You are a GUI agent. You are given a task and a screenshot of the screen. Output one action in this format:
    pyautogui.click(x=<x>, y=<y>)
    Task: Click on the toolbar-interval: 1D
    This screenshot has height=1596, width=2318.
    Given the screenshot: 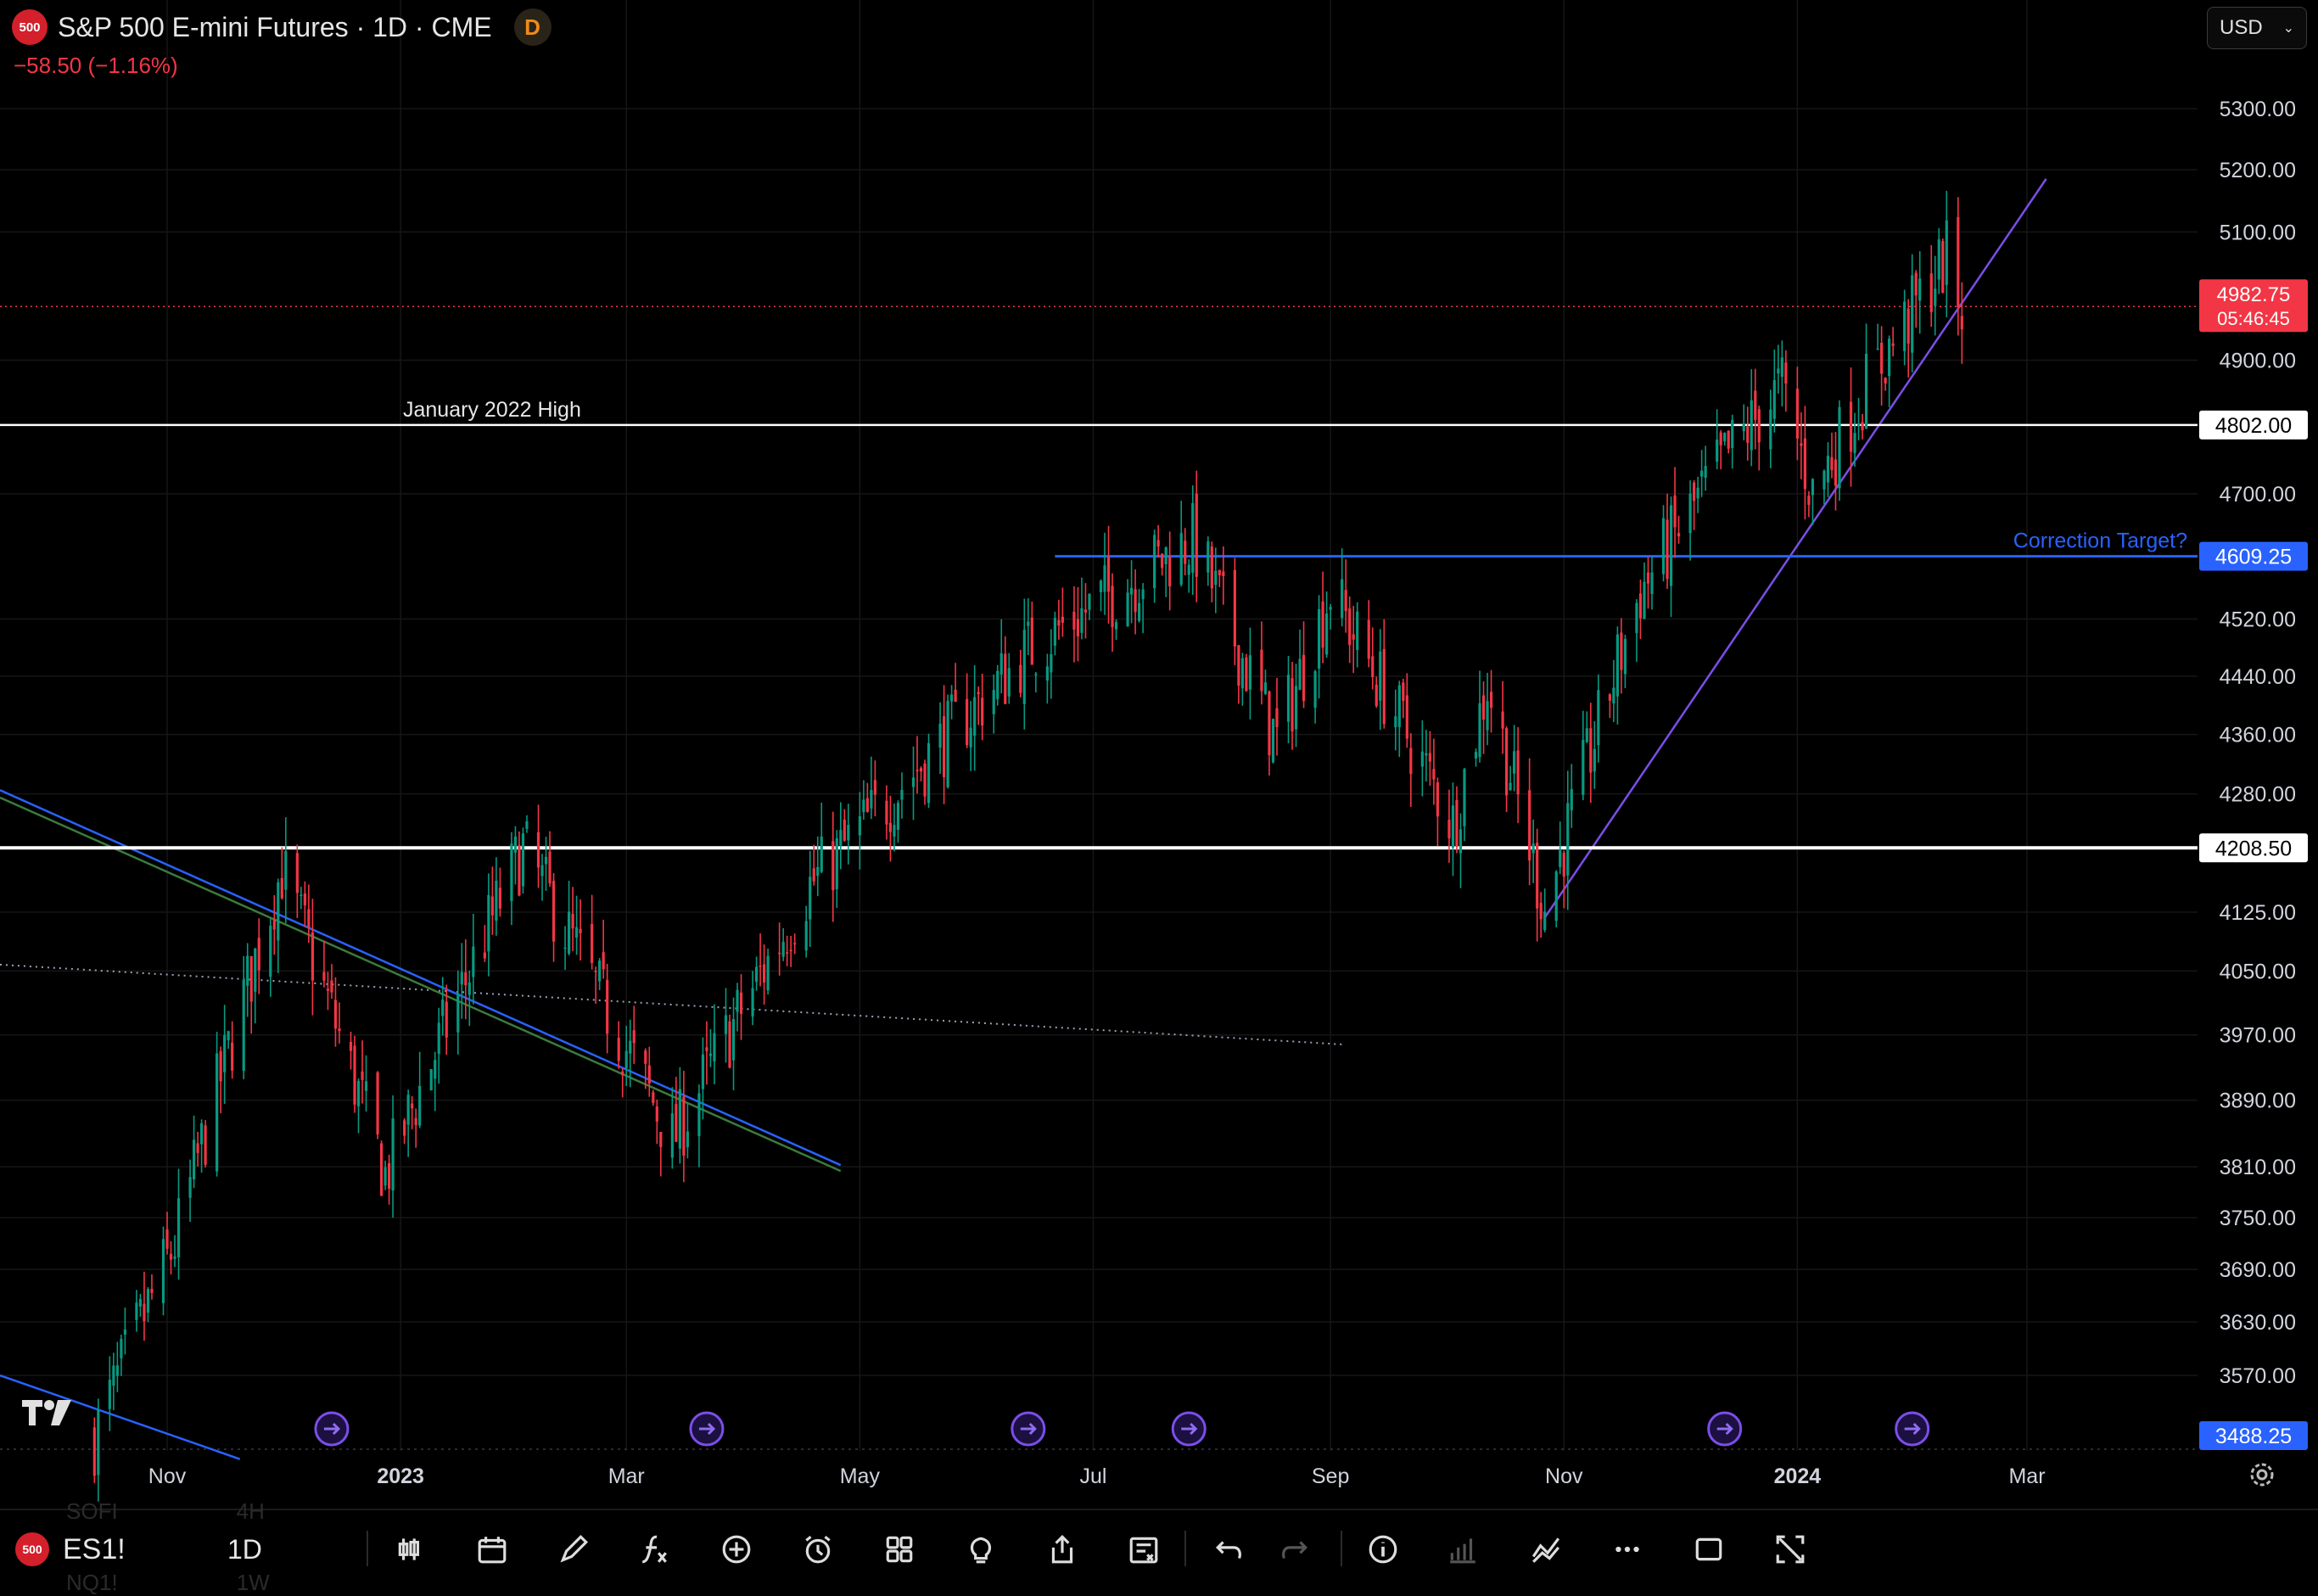 What is the action you would take?
    pyautogui.click(x=244, y=1549)
    